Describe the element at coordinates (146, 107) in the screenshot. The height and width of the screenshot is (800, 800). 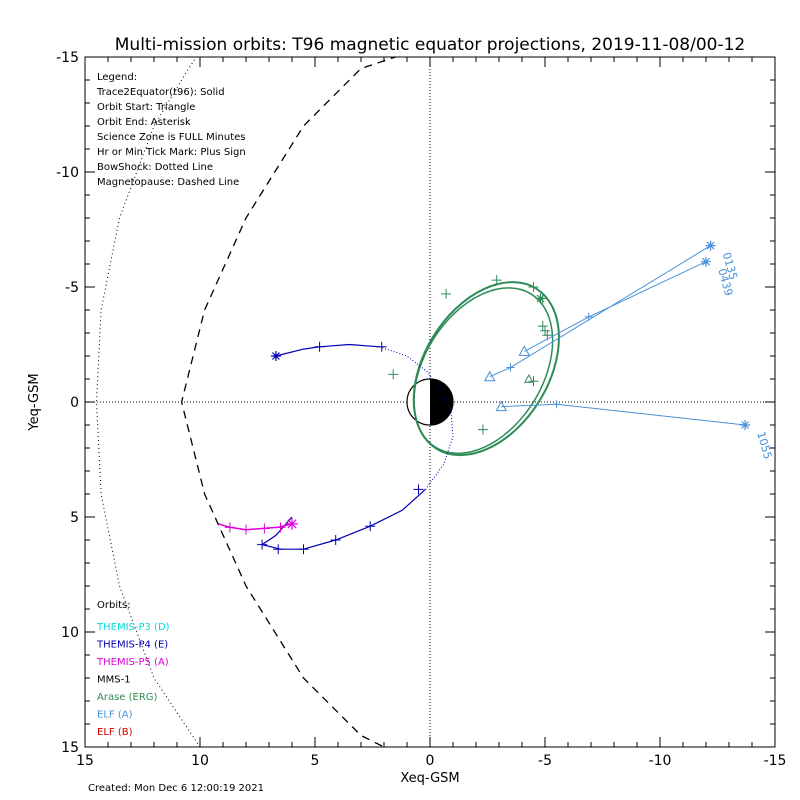
I see `legend-line: Orbit Start: Triangle` at that location.